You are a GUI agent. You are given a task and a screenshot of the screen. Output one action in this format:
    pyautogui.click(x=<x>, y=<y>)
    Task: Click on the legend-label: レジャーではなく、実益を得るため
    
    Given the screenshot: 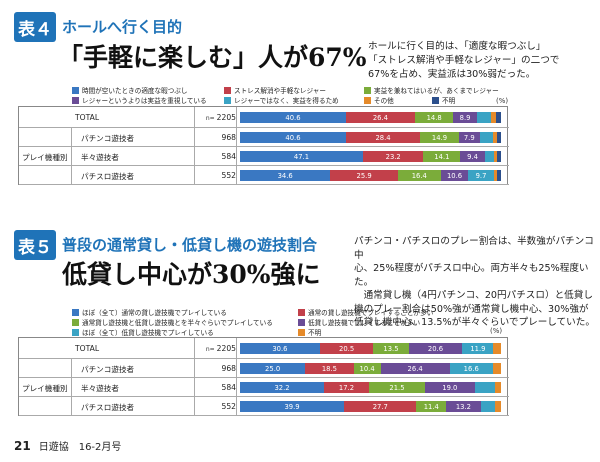 What is the action you would take?
    pyautogui.click(x=286, y=101)
    